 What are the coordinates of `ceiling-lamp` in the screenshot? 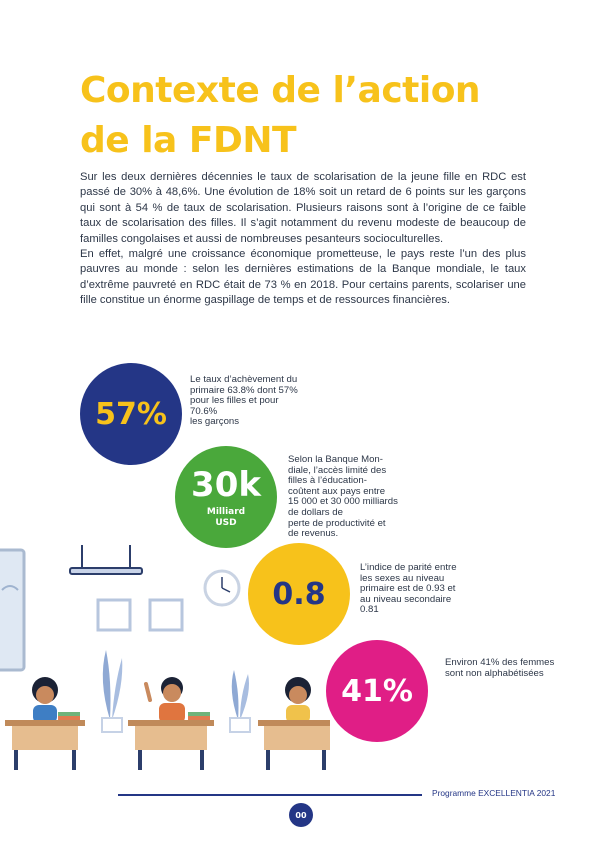 It's located at (106, 571).